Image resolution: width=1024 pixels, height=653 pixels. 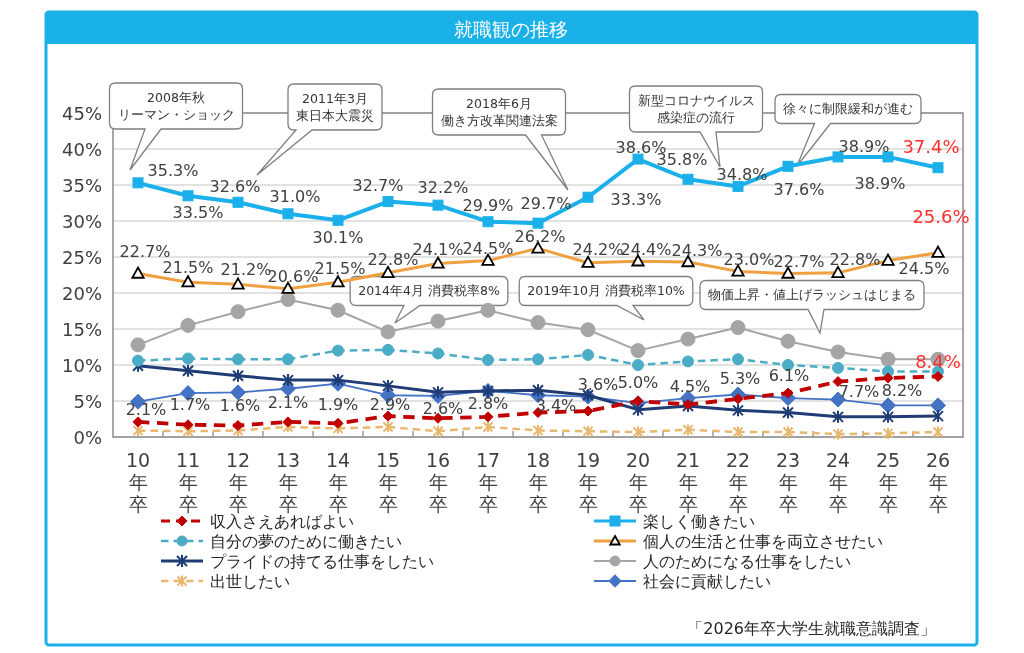 What do you see at coordinates (638, 382) in the screenshot?
I see `data-label: 5.0%` at bounding box center [638, 382].